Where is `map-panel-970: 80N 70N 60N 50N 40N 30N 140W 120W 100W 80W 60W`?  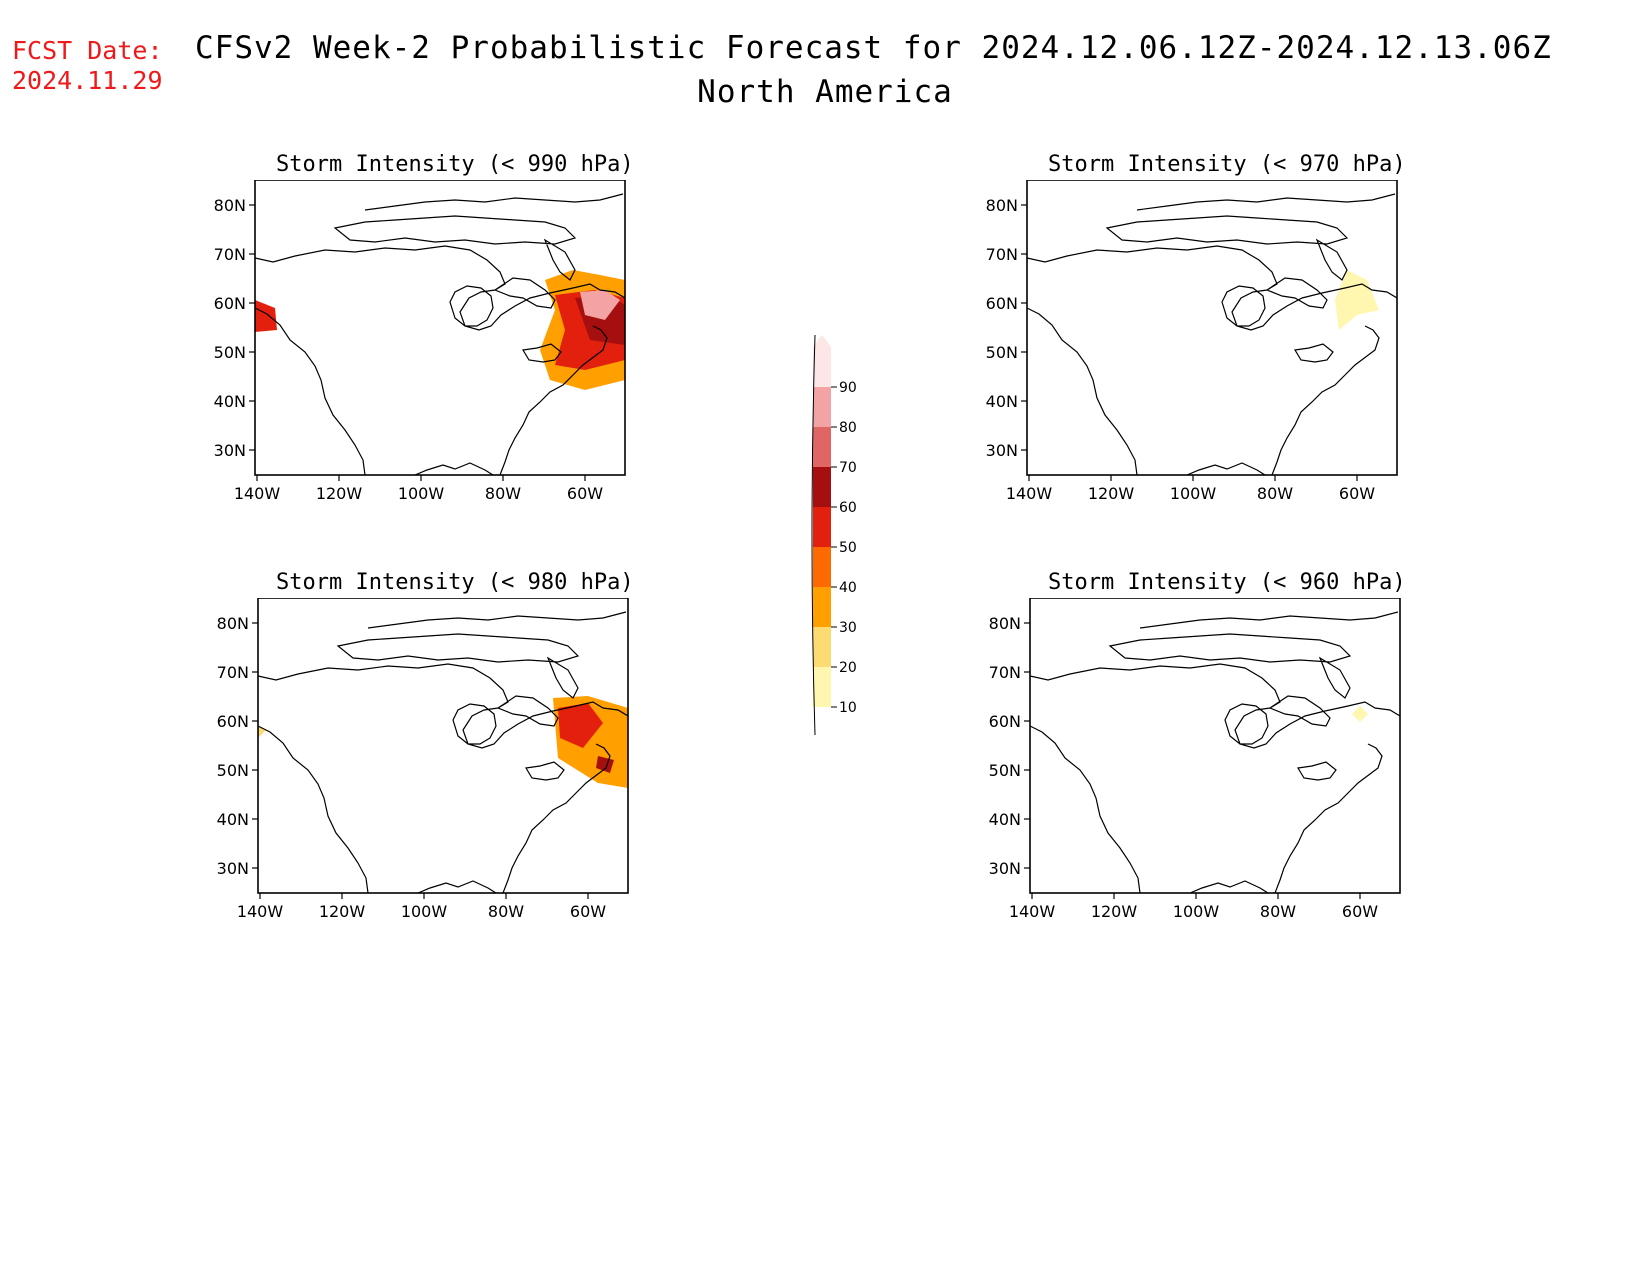 map-panel-970: 80N 70N 60N 50N 40N 30N 140W 120W 100W 80W 60W is located at coordinates (1192, 341).